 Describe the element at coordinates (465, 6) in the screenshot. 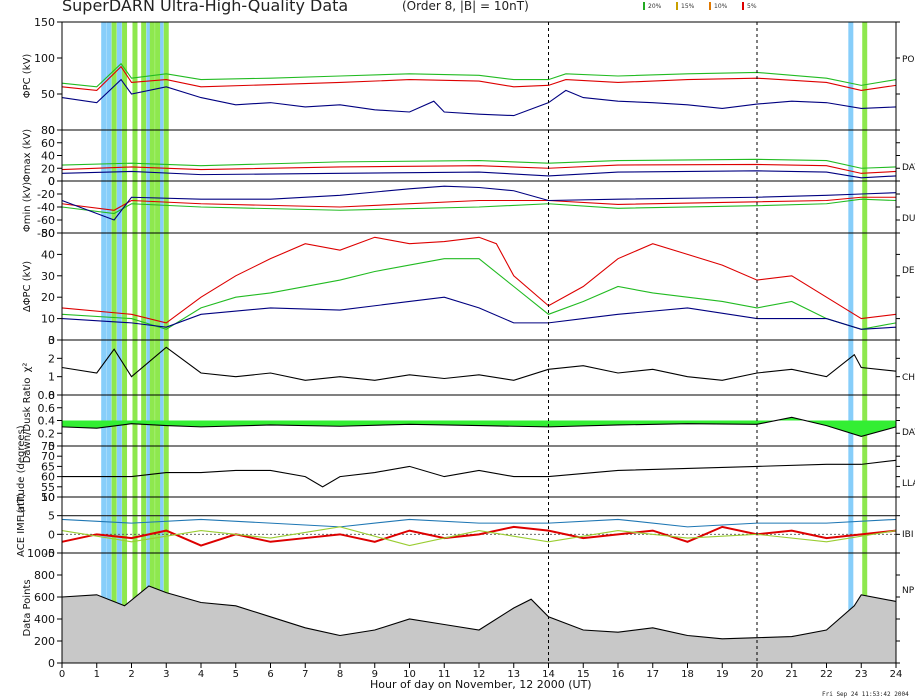

I see `chart-subtitle: (Order 8, |B| = 10nT)` at that location.